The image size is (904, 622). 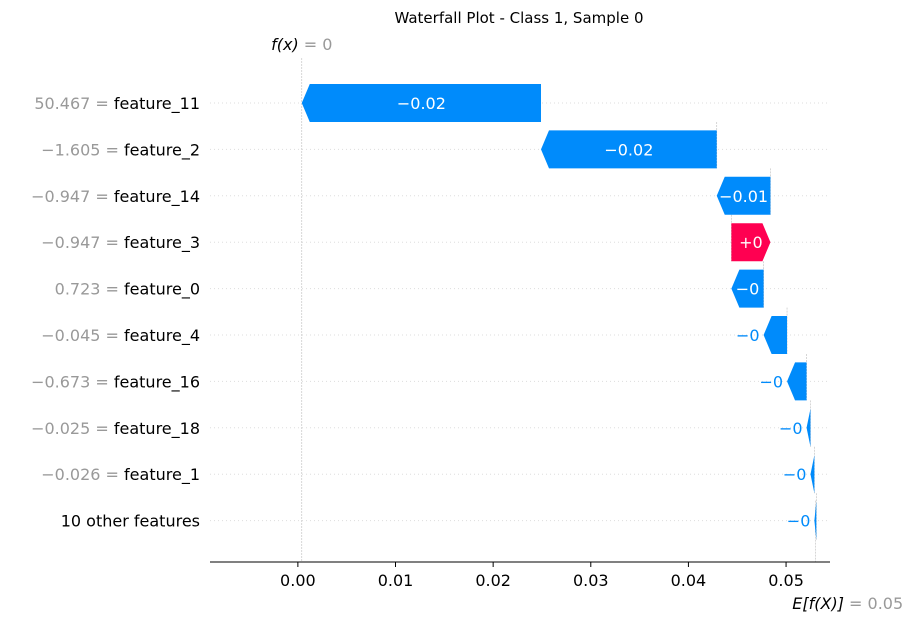 I want to click on x-tick-label: 0.02, so click(x=493, y=580).